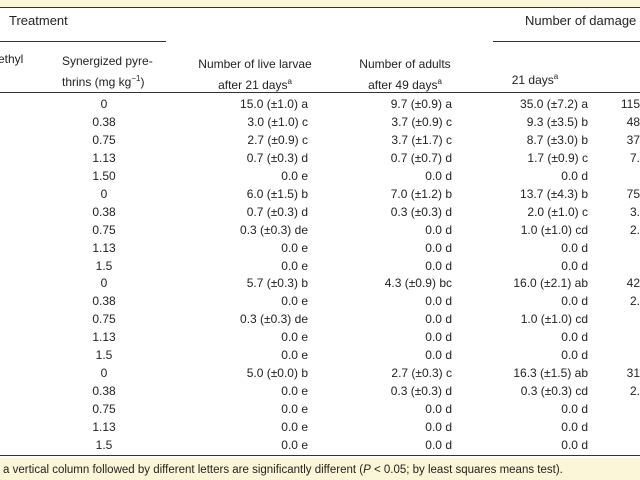 Image resolution: width=640 pixels, height=480 pixels. I want to click on bottom-strip, so click(320, 469).